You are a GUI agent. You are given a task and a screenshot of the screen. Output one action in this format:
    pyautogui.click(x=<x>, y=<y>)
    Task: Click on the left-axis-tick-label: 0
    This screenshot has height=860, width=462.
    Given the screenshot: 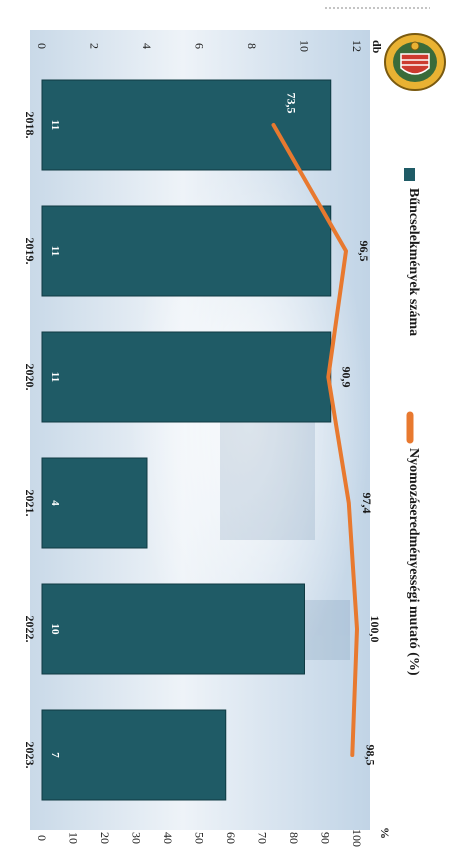 What is the action you would take?
    pyautogui.click(x=42, y=46)
    